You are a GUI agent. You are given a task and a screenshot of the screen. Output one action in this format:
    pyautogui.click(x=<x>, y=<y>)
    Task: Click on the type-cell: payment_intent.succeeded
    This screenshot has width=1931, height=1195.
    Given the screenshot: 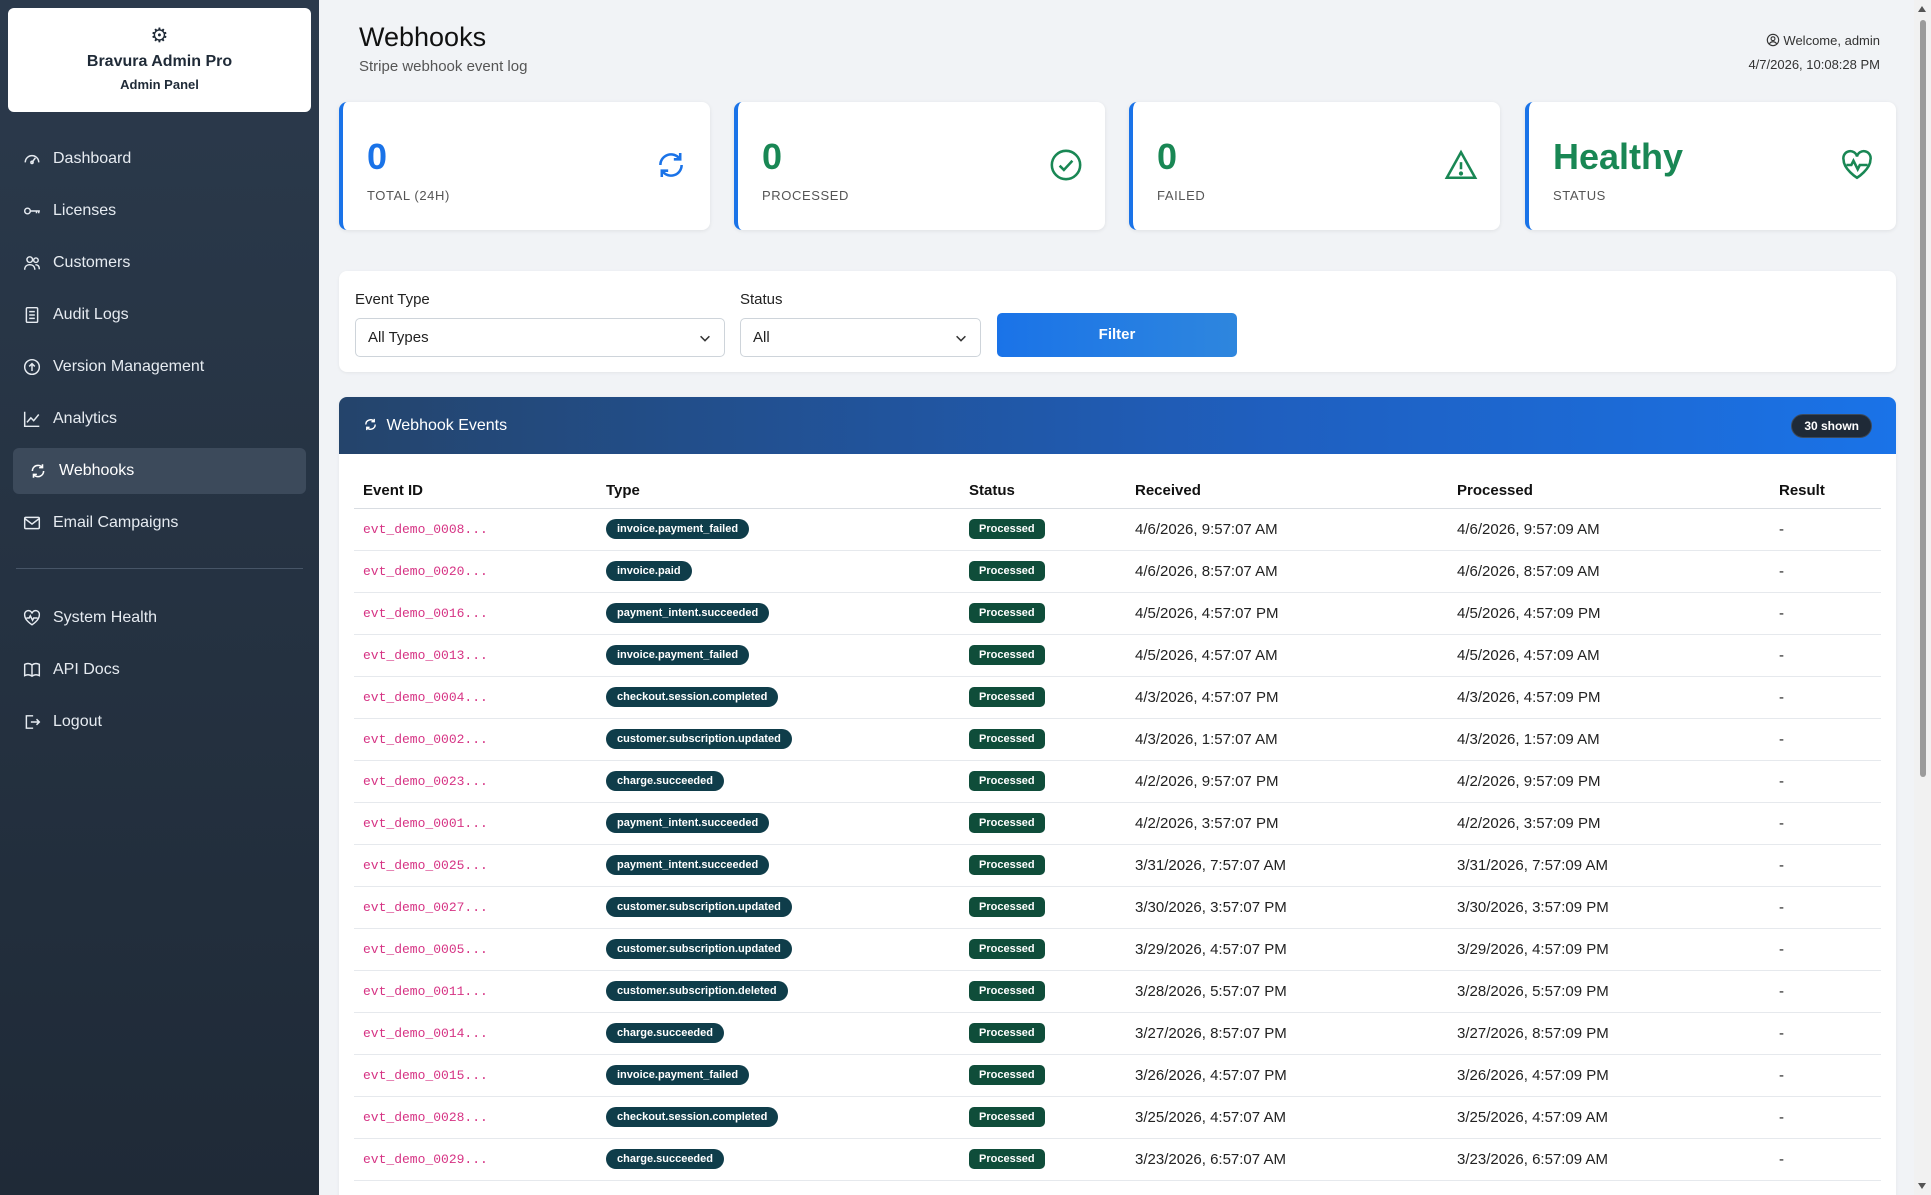 What is the action you would take?
    pyautogui.click(x=778, y=613)
    